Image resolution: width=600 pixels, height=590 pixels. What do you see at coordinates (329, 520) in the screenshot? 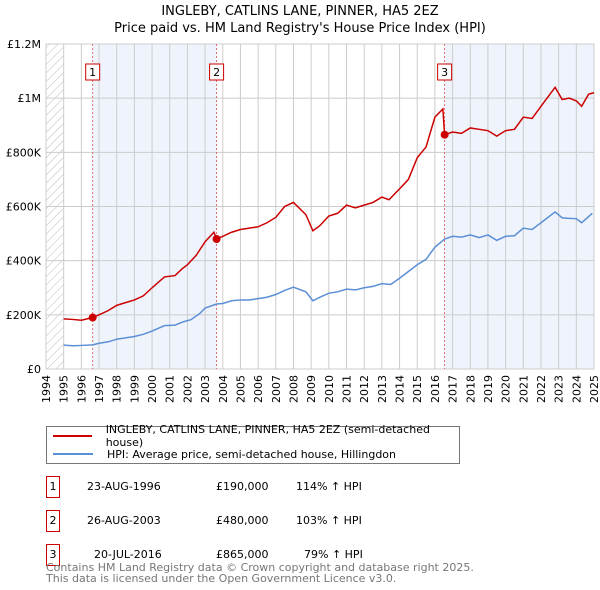
I see `sale-hpi-change: 103% ↑ HPI` at bounding box center [329, 520].